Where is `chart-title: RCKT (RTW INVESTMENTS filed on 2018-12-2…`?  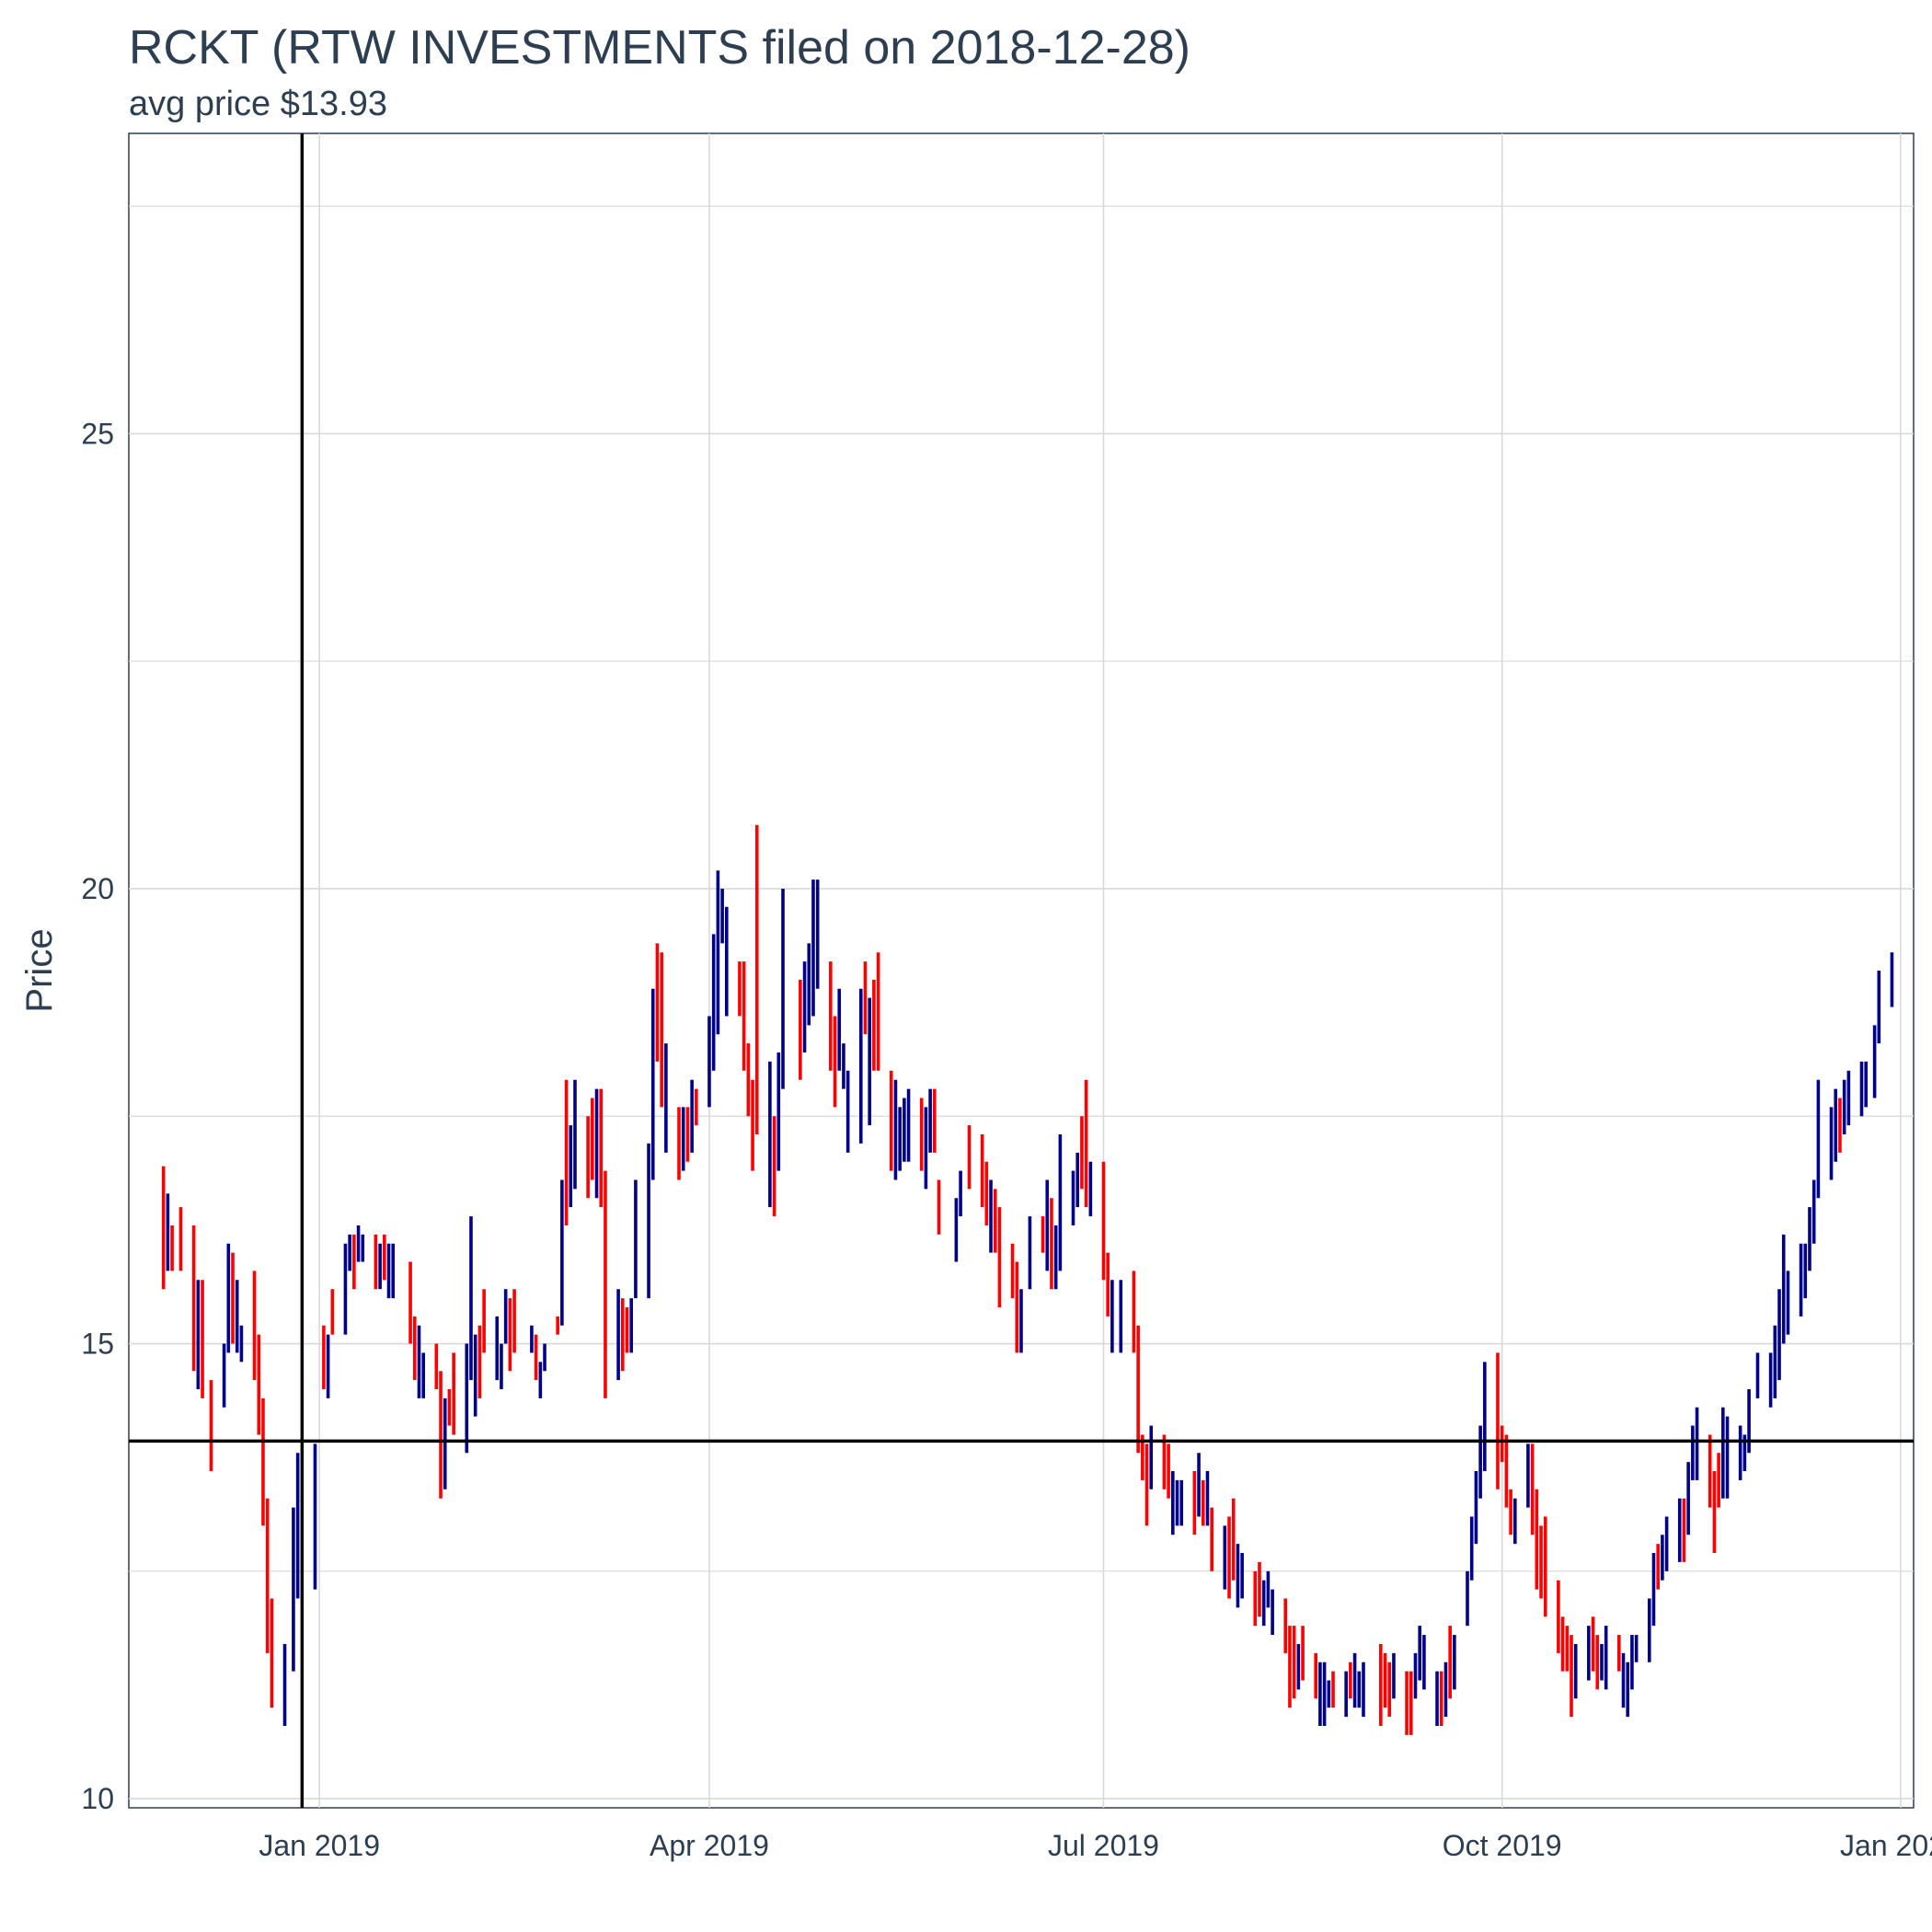 chart-title: RCKT (RTW INVESTMENTS filed on 2018-12-2… is located at coordinates (659, 48).